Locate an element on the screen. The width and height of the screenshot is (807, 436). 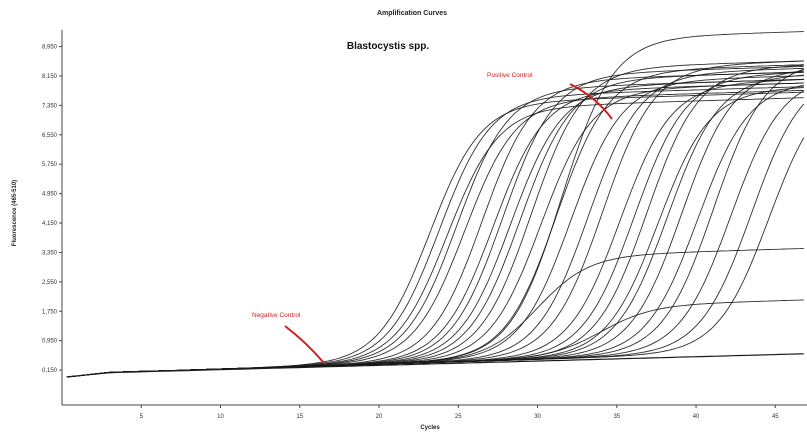
x-axis-ticks: 5 10 15 20 25 30 35 40 45 is located at coordinates (459, 412).